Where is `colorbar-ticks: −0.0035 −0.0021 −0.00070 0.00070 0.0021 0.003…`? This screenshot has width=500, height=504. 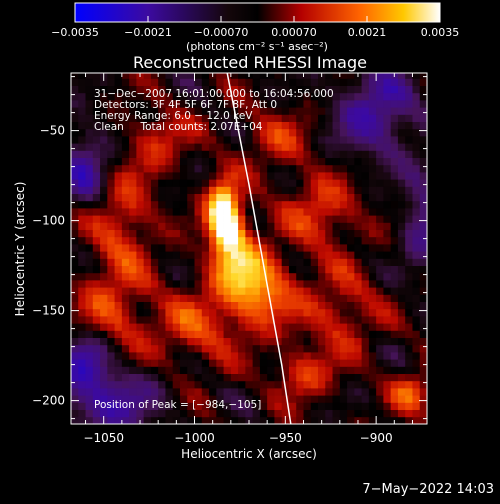 colorbar-ticks: −0.0035 −0.0021 −0.00070 0.00070 0.0021 0.003… is located at coordinates (255, 27).